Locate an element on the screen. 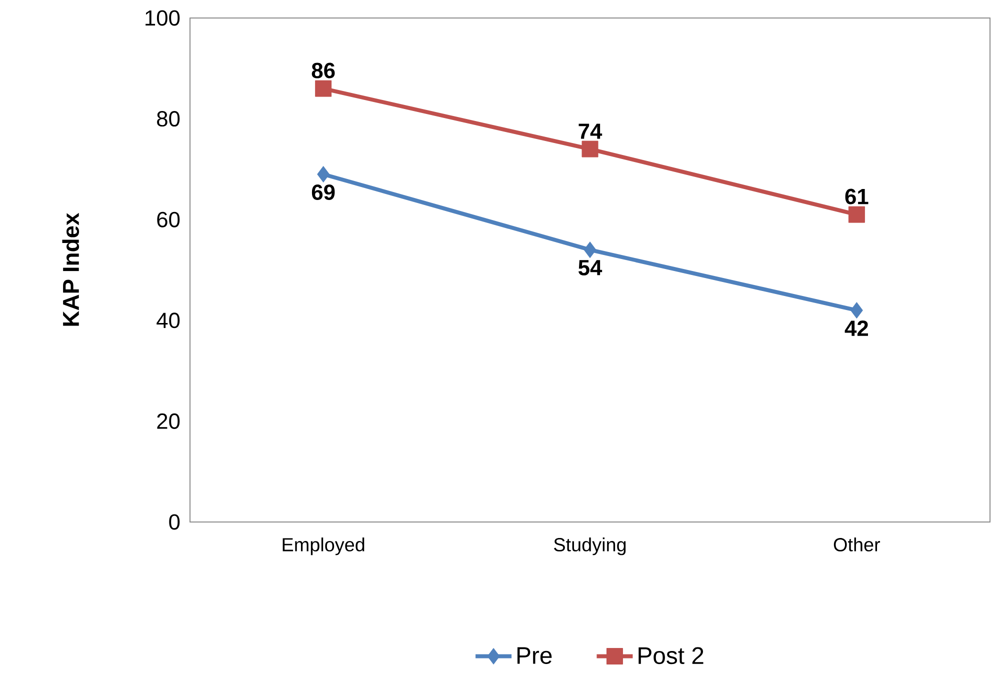 Image resolution: width=994 pixels, height=694 pixels. y-tick-label: 20 is located at coordinates (168, 421).